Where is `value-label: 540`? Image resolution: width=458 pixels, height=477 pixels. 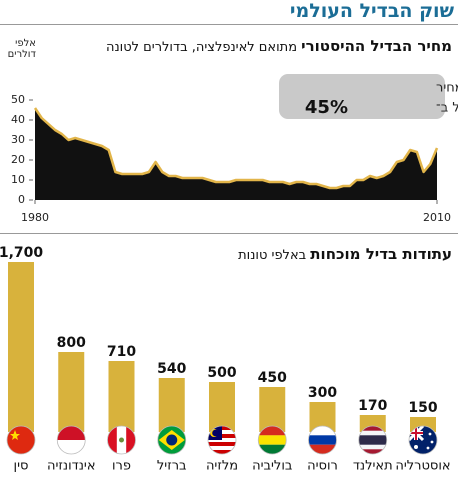 value-label: 540 is located at coordinates (171, 369).